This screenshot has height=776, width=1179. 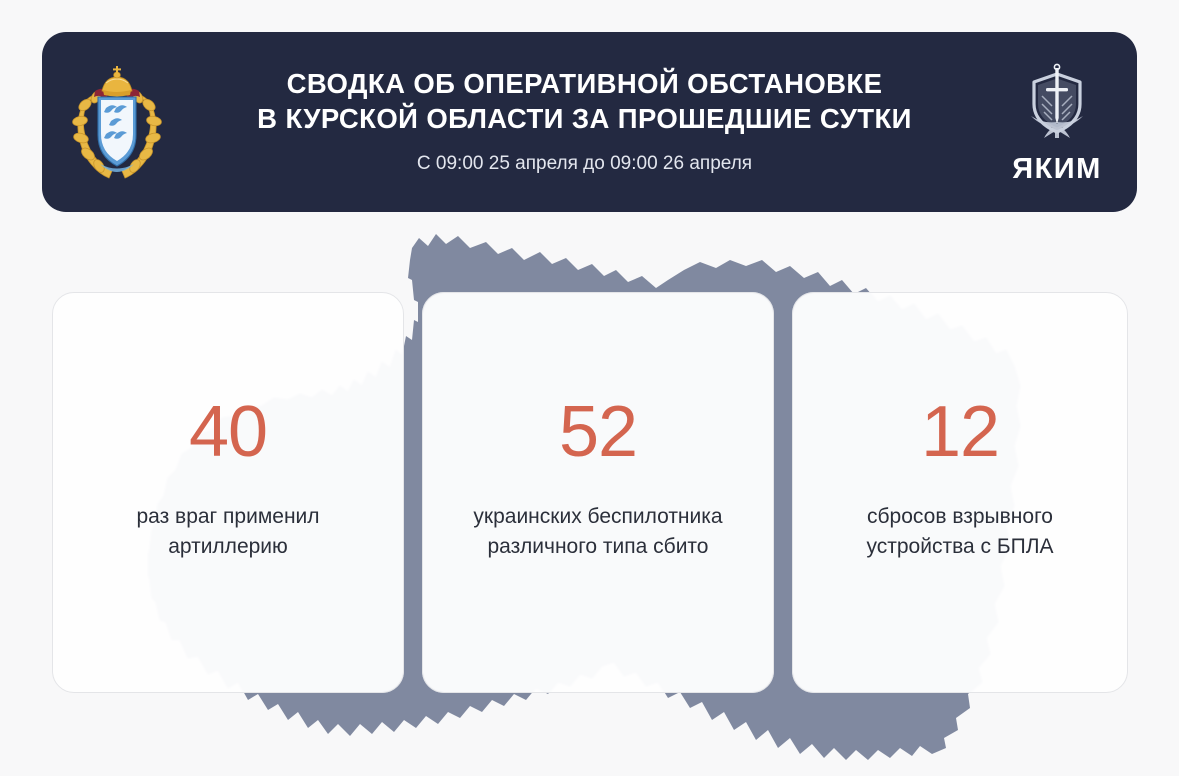 I want to click on kursk-coat-of-arms-icon, so click(x=117, y=122).